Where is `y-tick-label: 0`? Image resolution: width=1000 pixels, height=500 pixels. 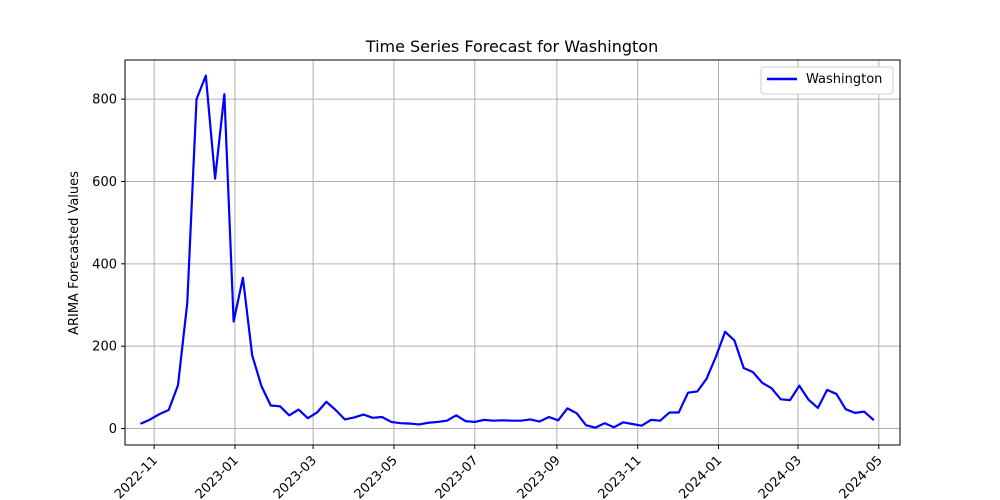
y-tick-label: 0 is located at coordinates (113, 429).